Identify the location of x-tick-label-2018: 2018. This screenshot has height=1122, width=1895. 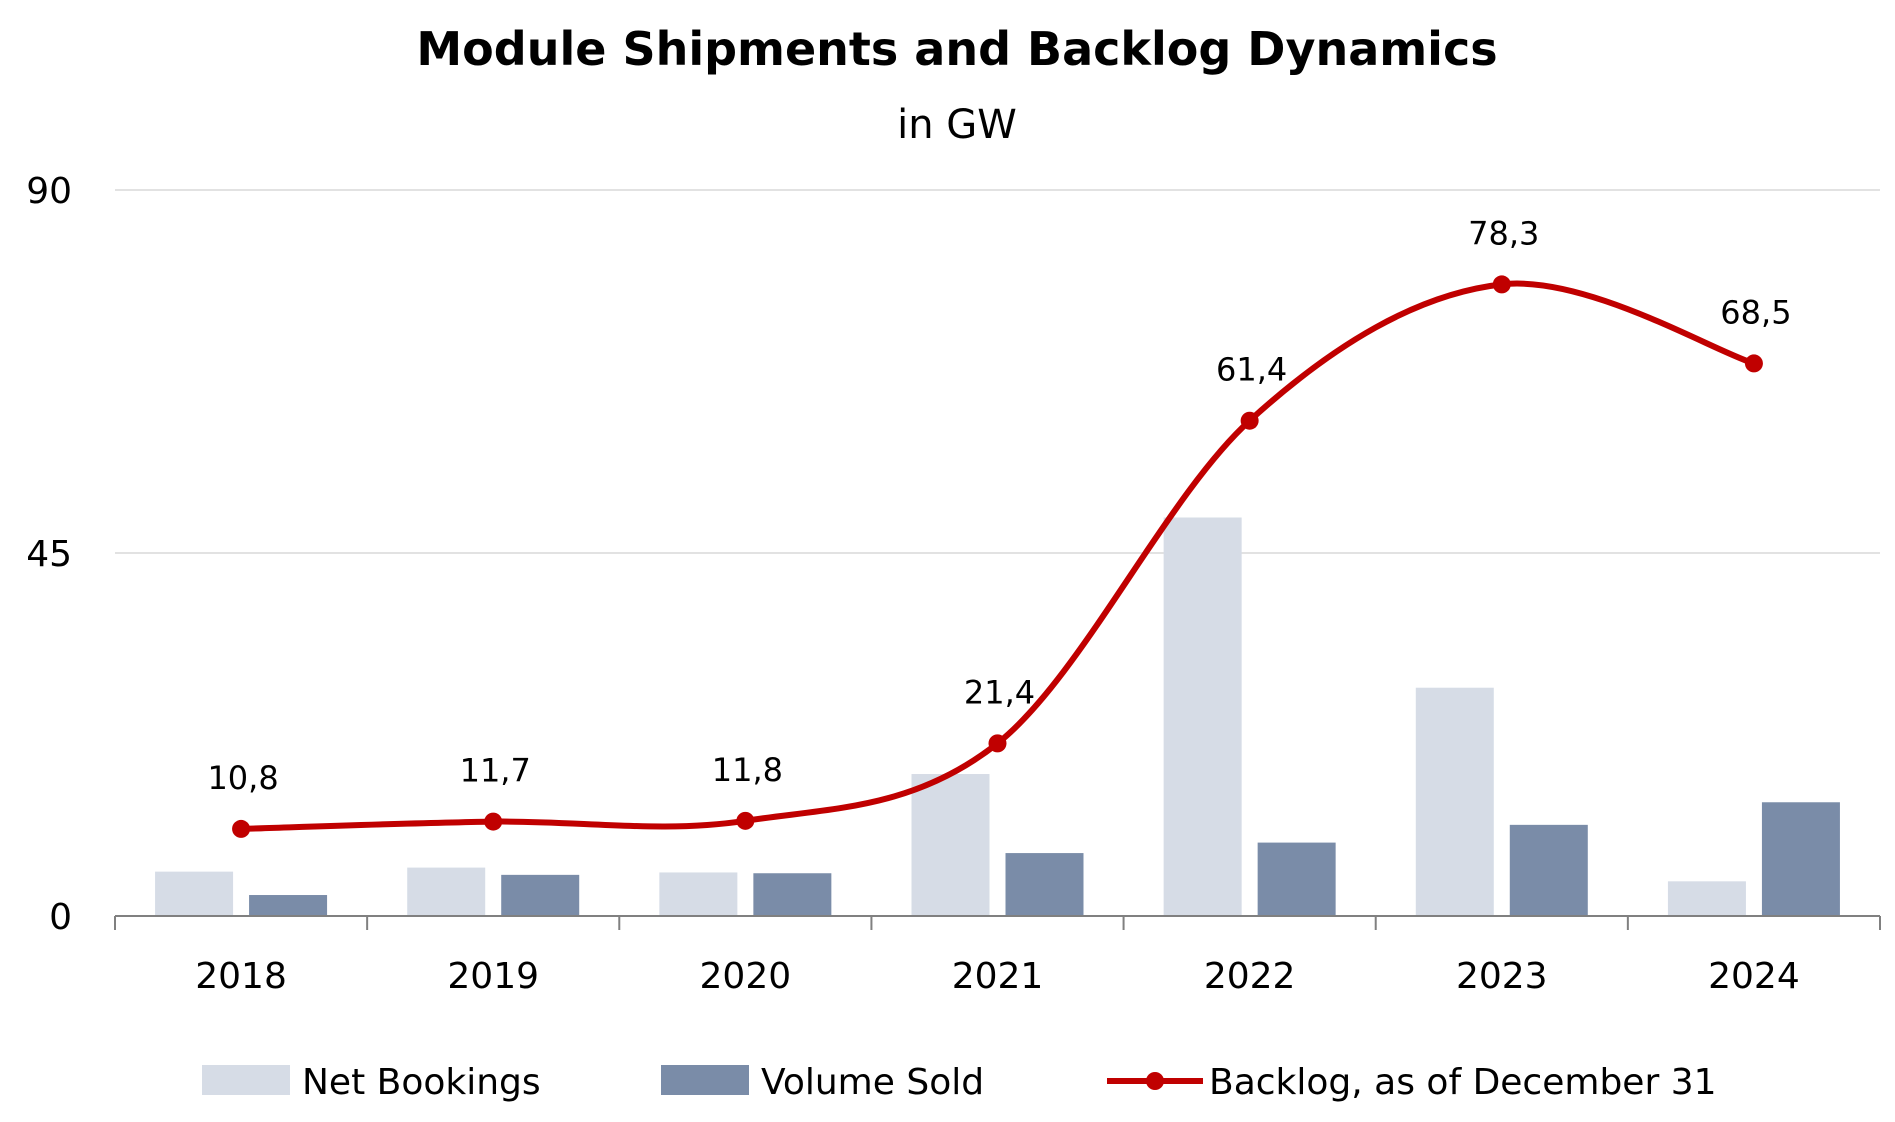
(241, 976).